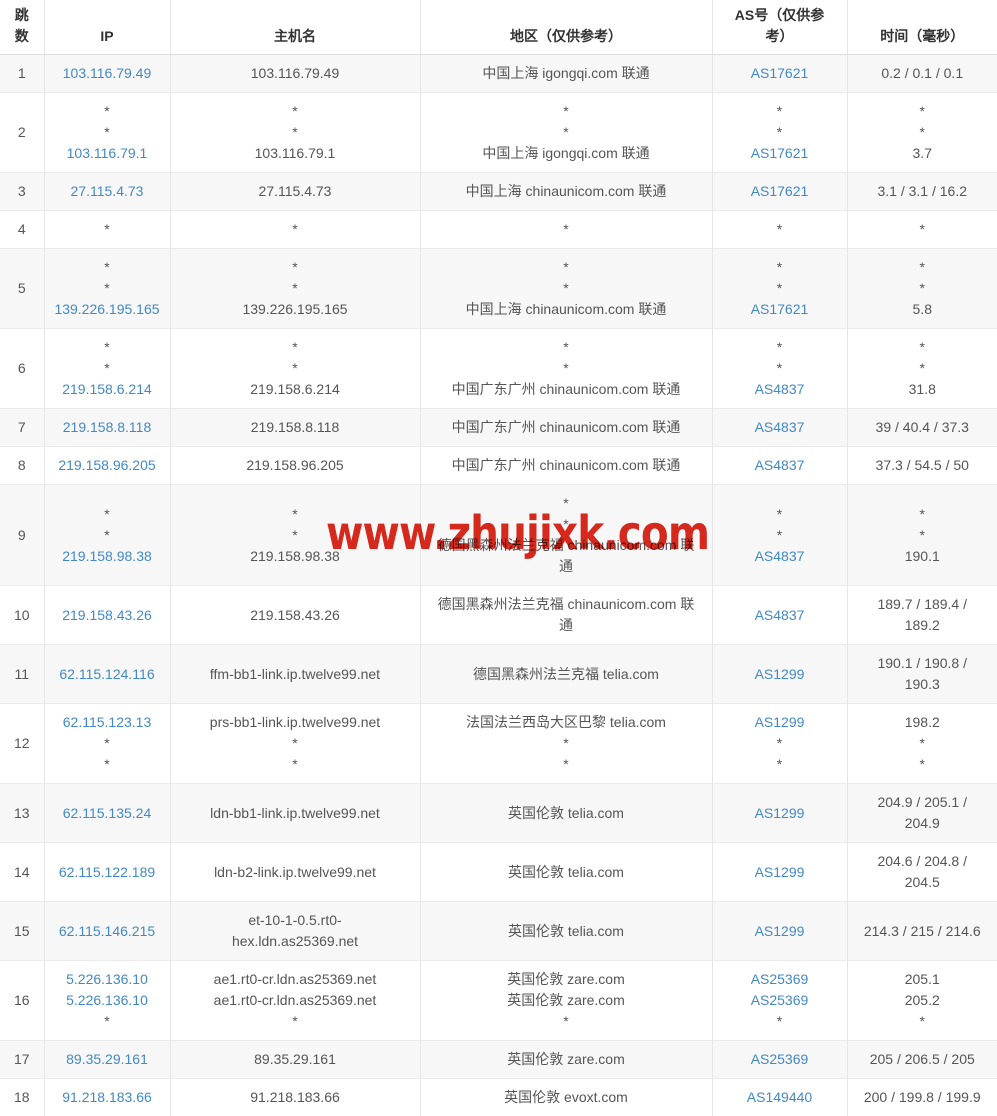  What do you see at coordinates (107, 191) in the screenshot?
I see `ip-link: 27.115.4.73` at bounding box center [107, 191].